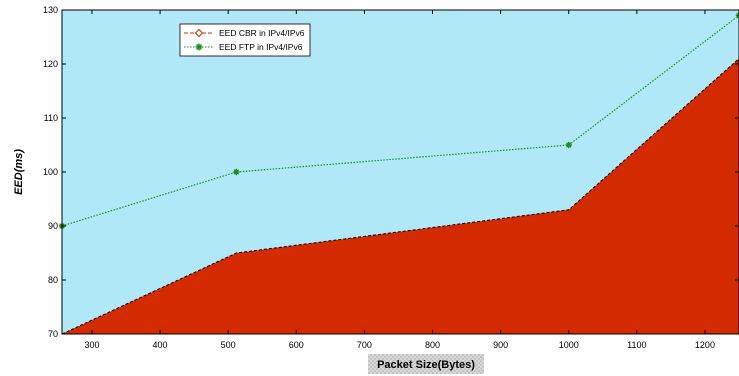 Image resolution: width=739 pixels, height=376 pixels. I want to click on legend-ftp-star-icon, so click(199, 47).